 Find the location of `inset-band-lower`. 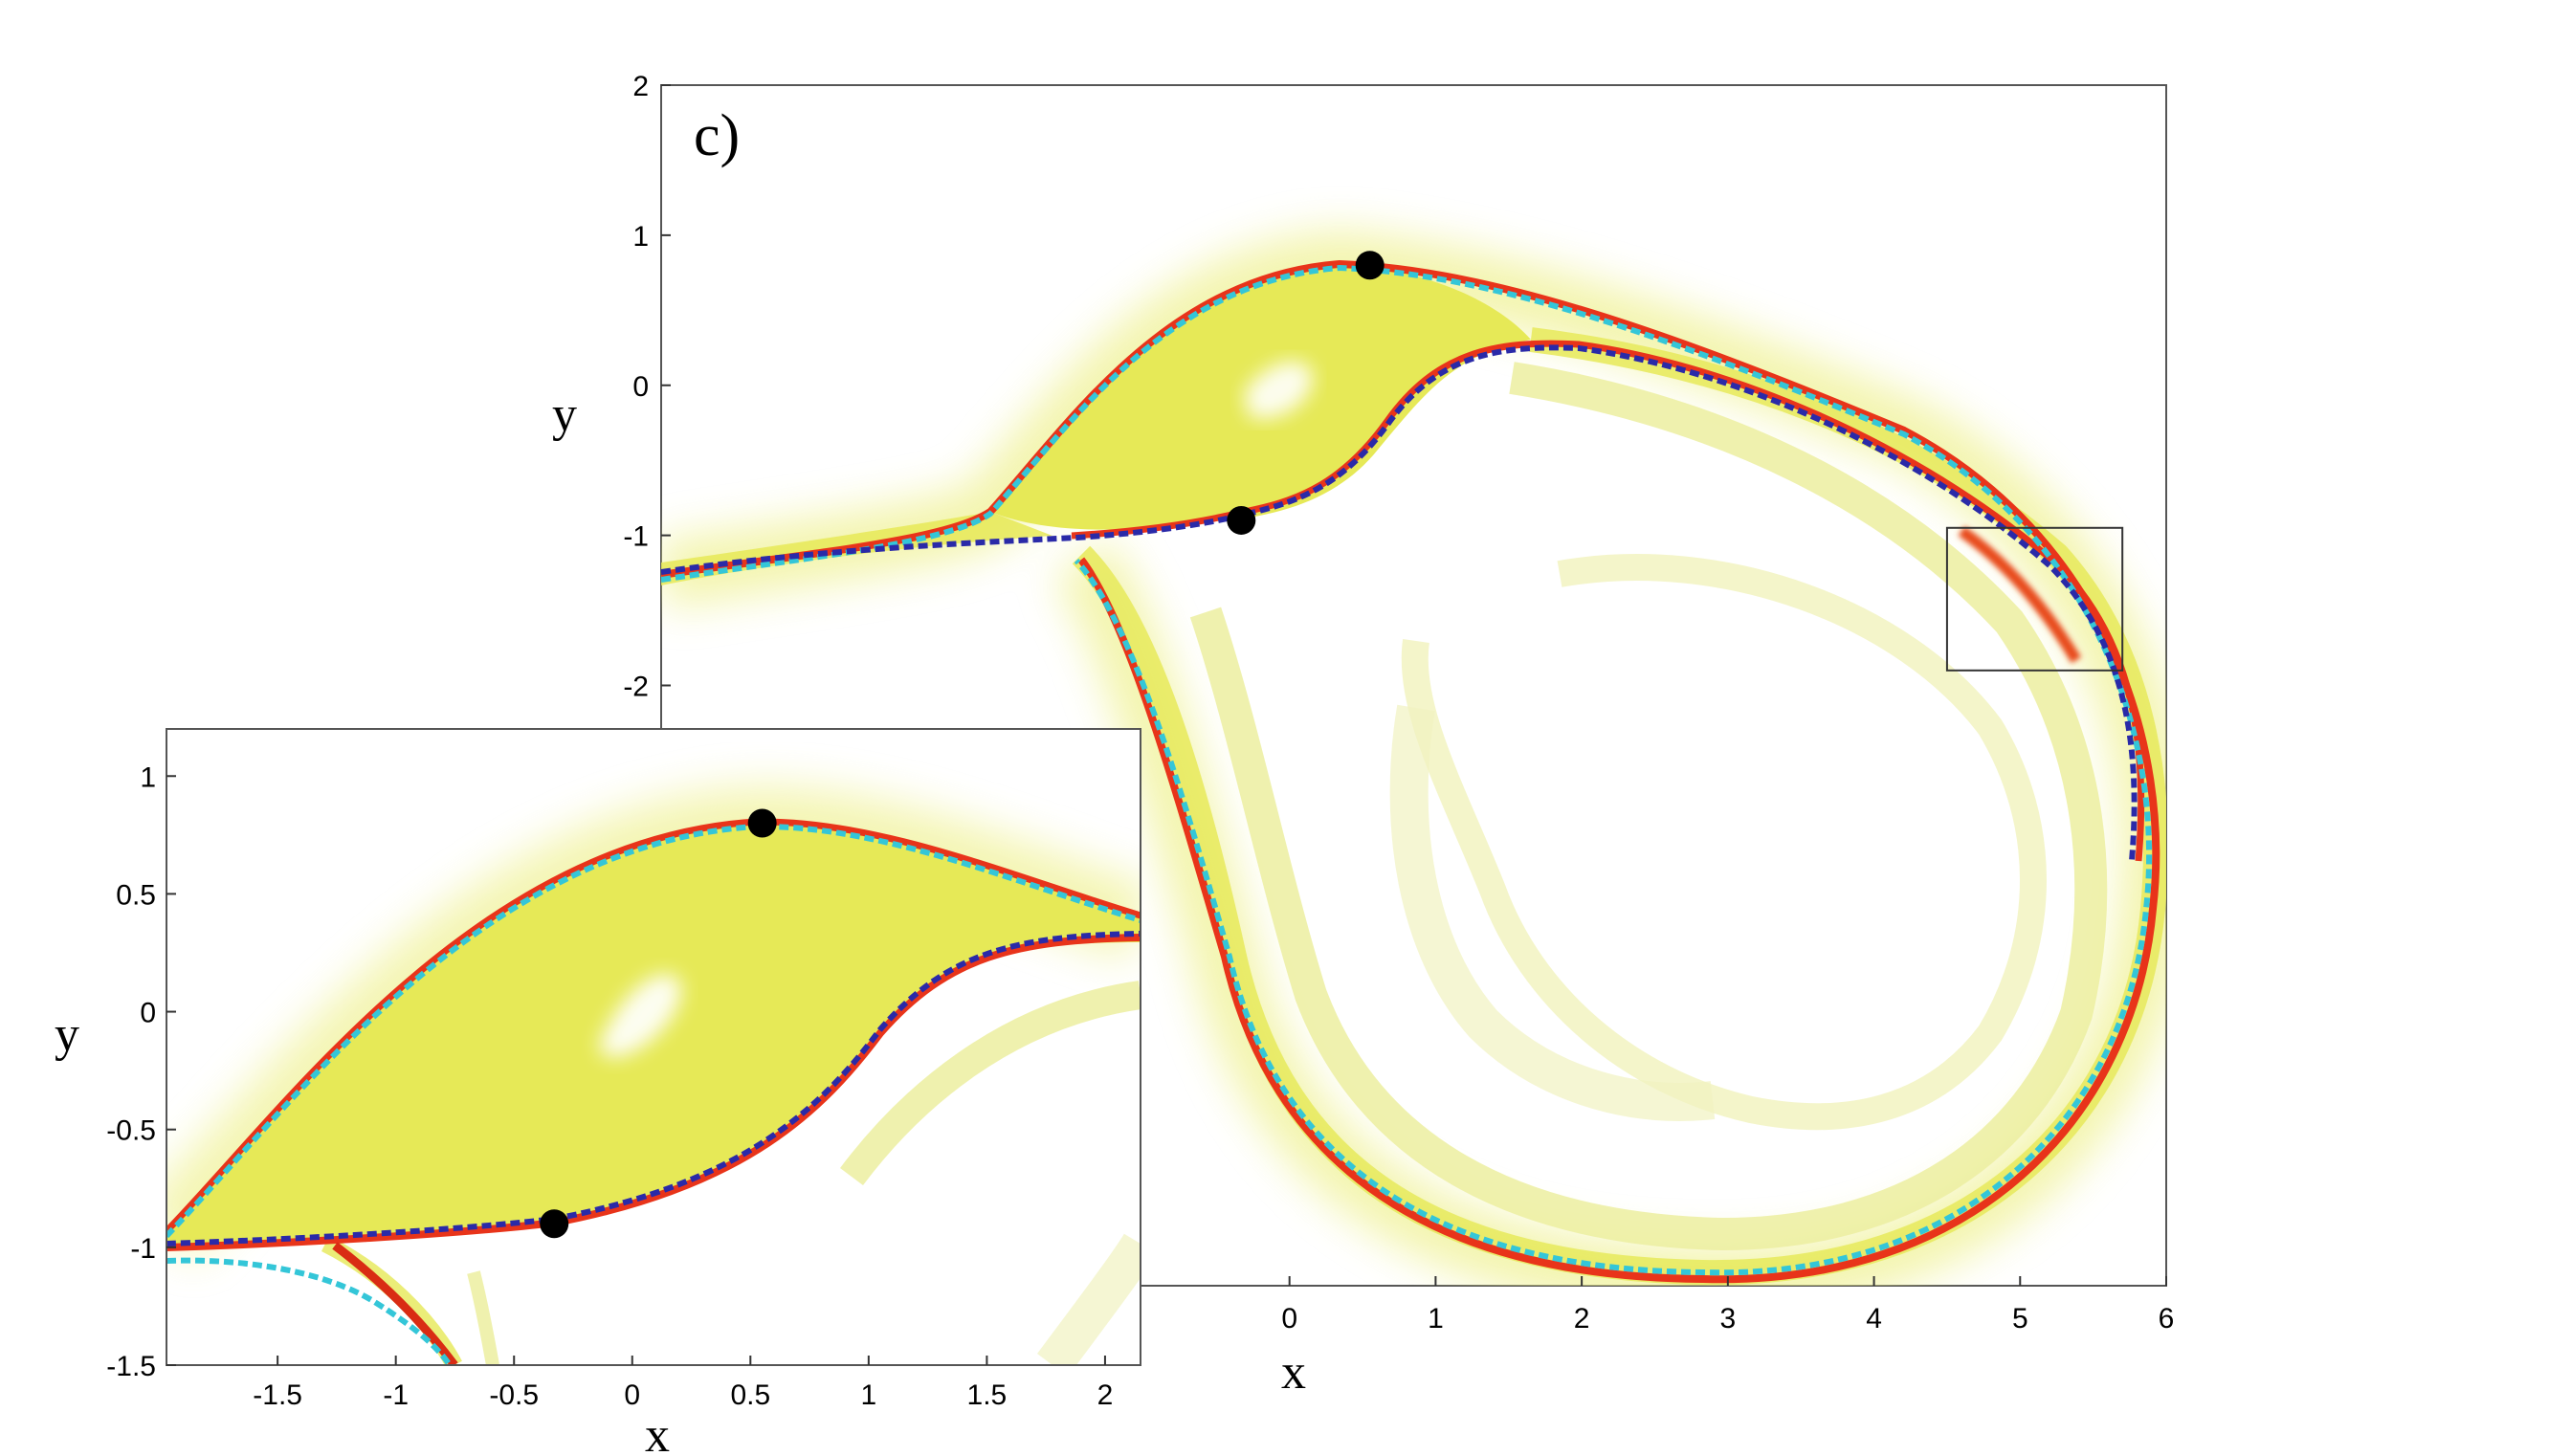

inset-band-lower is located at coordinates (991, 1084).